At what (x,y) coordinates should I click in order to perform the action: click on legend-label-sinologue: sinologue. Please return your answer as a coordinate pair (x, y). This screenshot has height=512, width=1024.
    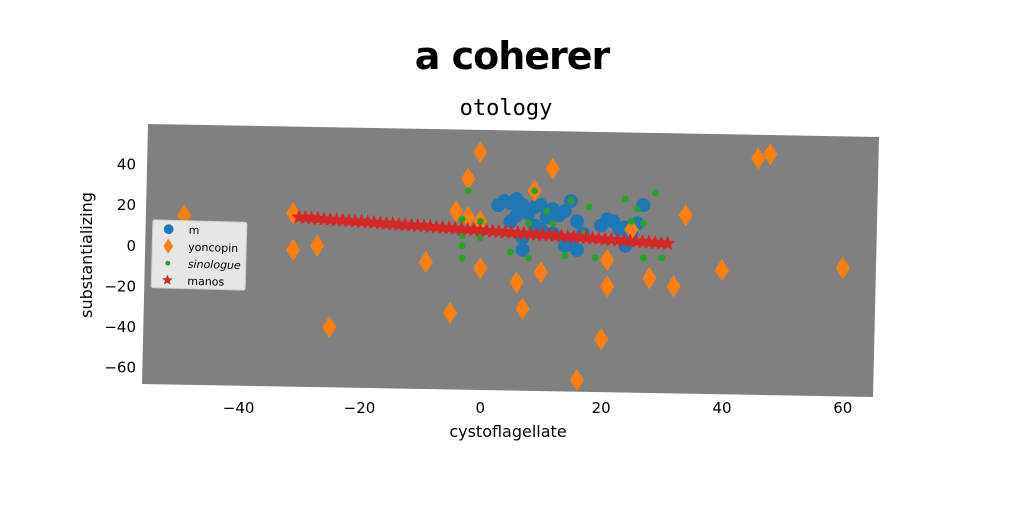
    Looking at the image, I should click on (215, 265).